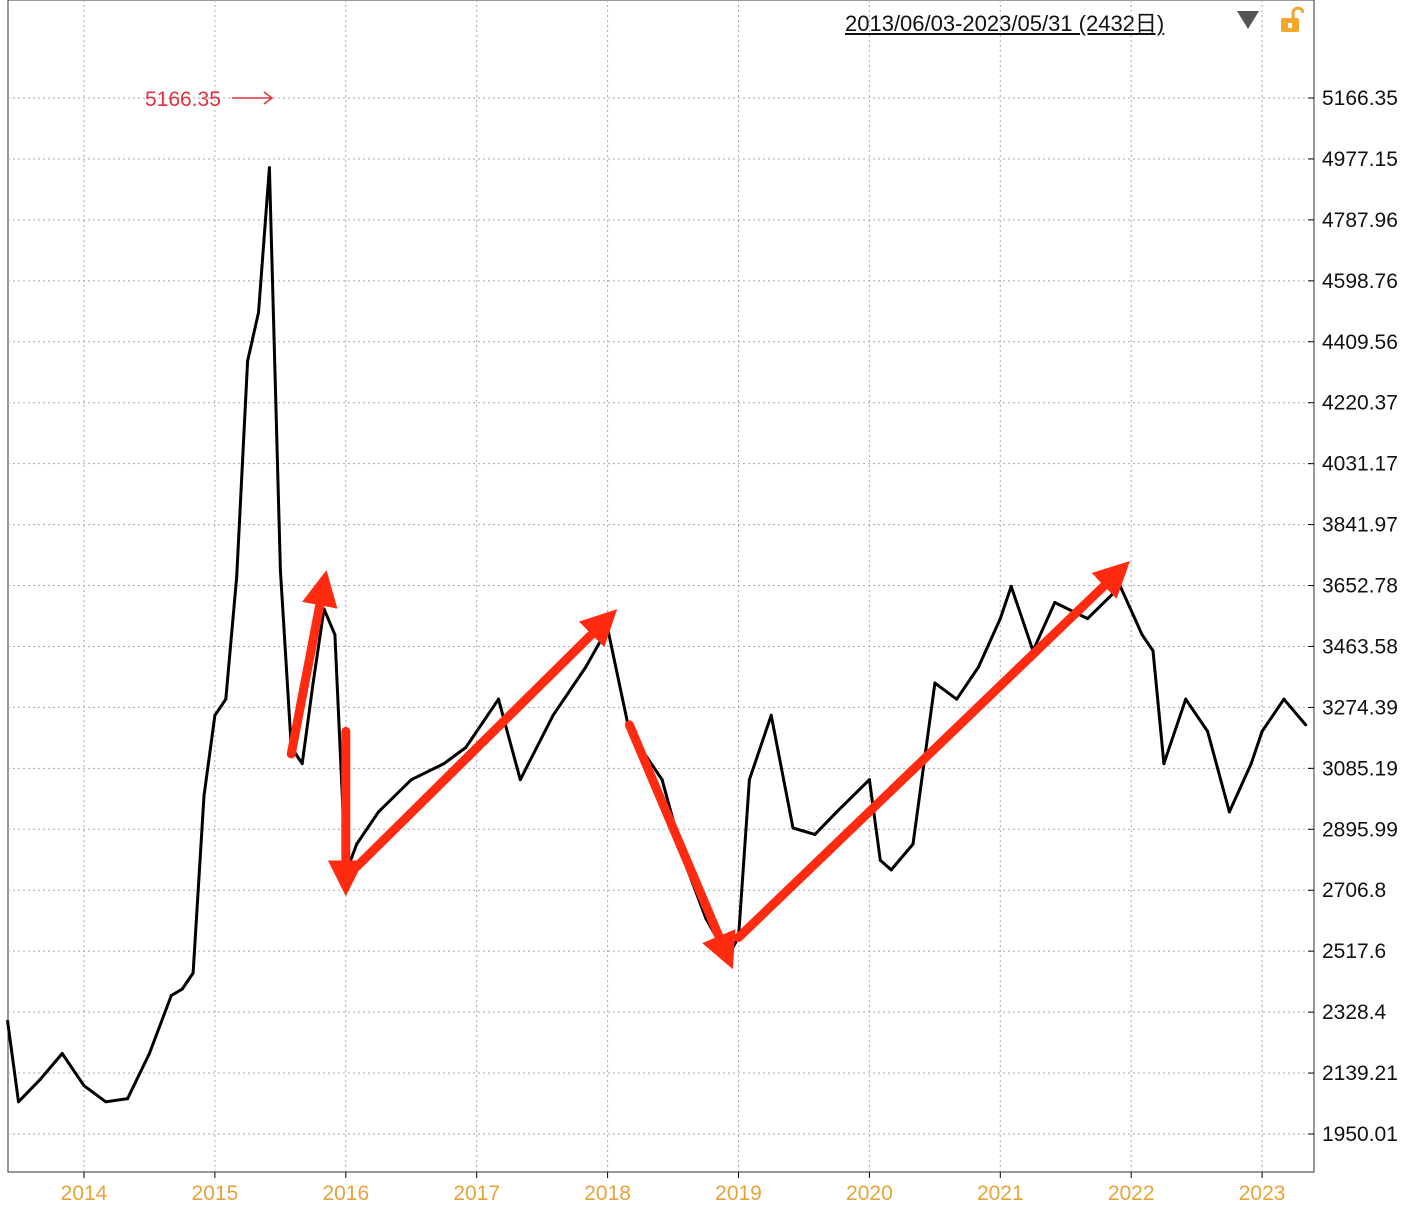  What do you see at coordinates (215, 1193) in the screenshot?
I see `x-tick-label: 2015` at bounding box center [215, 1193].